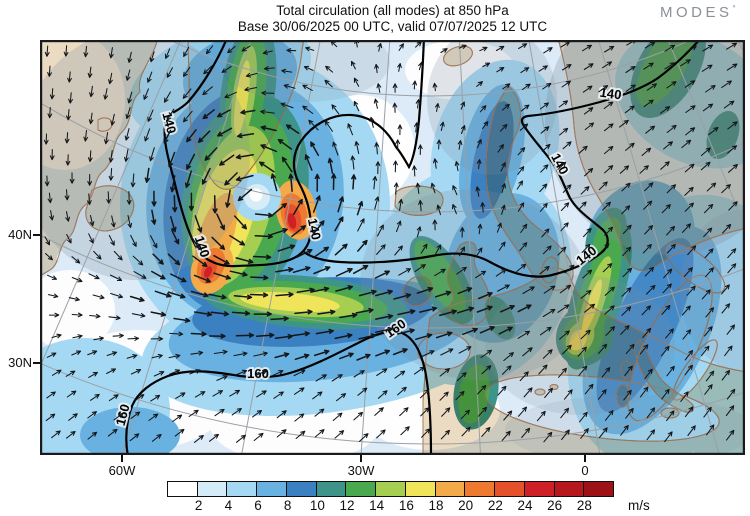  I want to click on colorbar-tick-label: 10, so click(317, 505).